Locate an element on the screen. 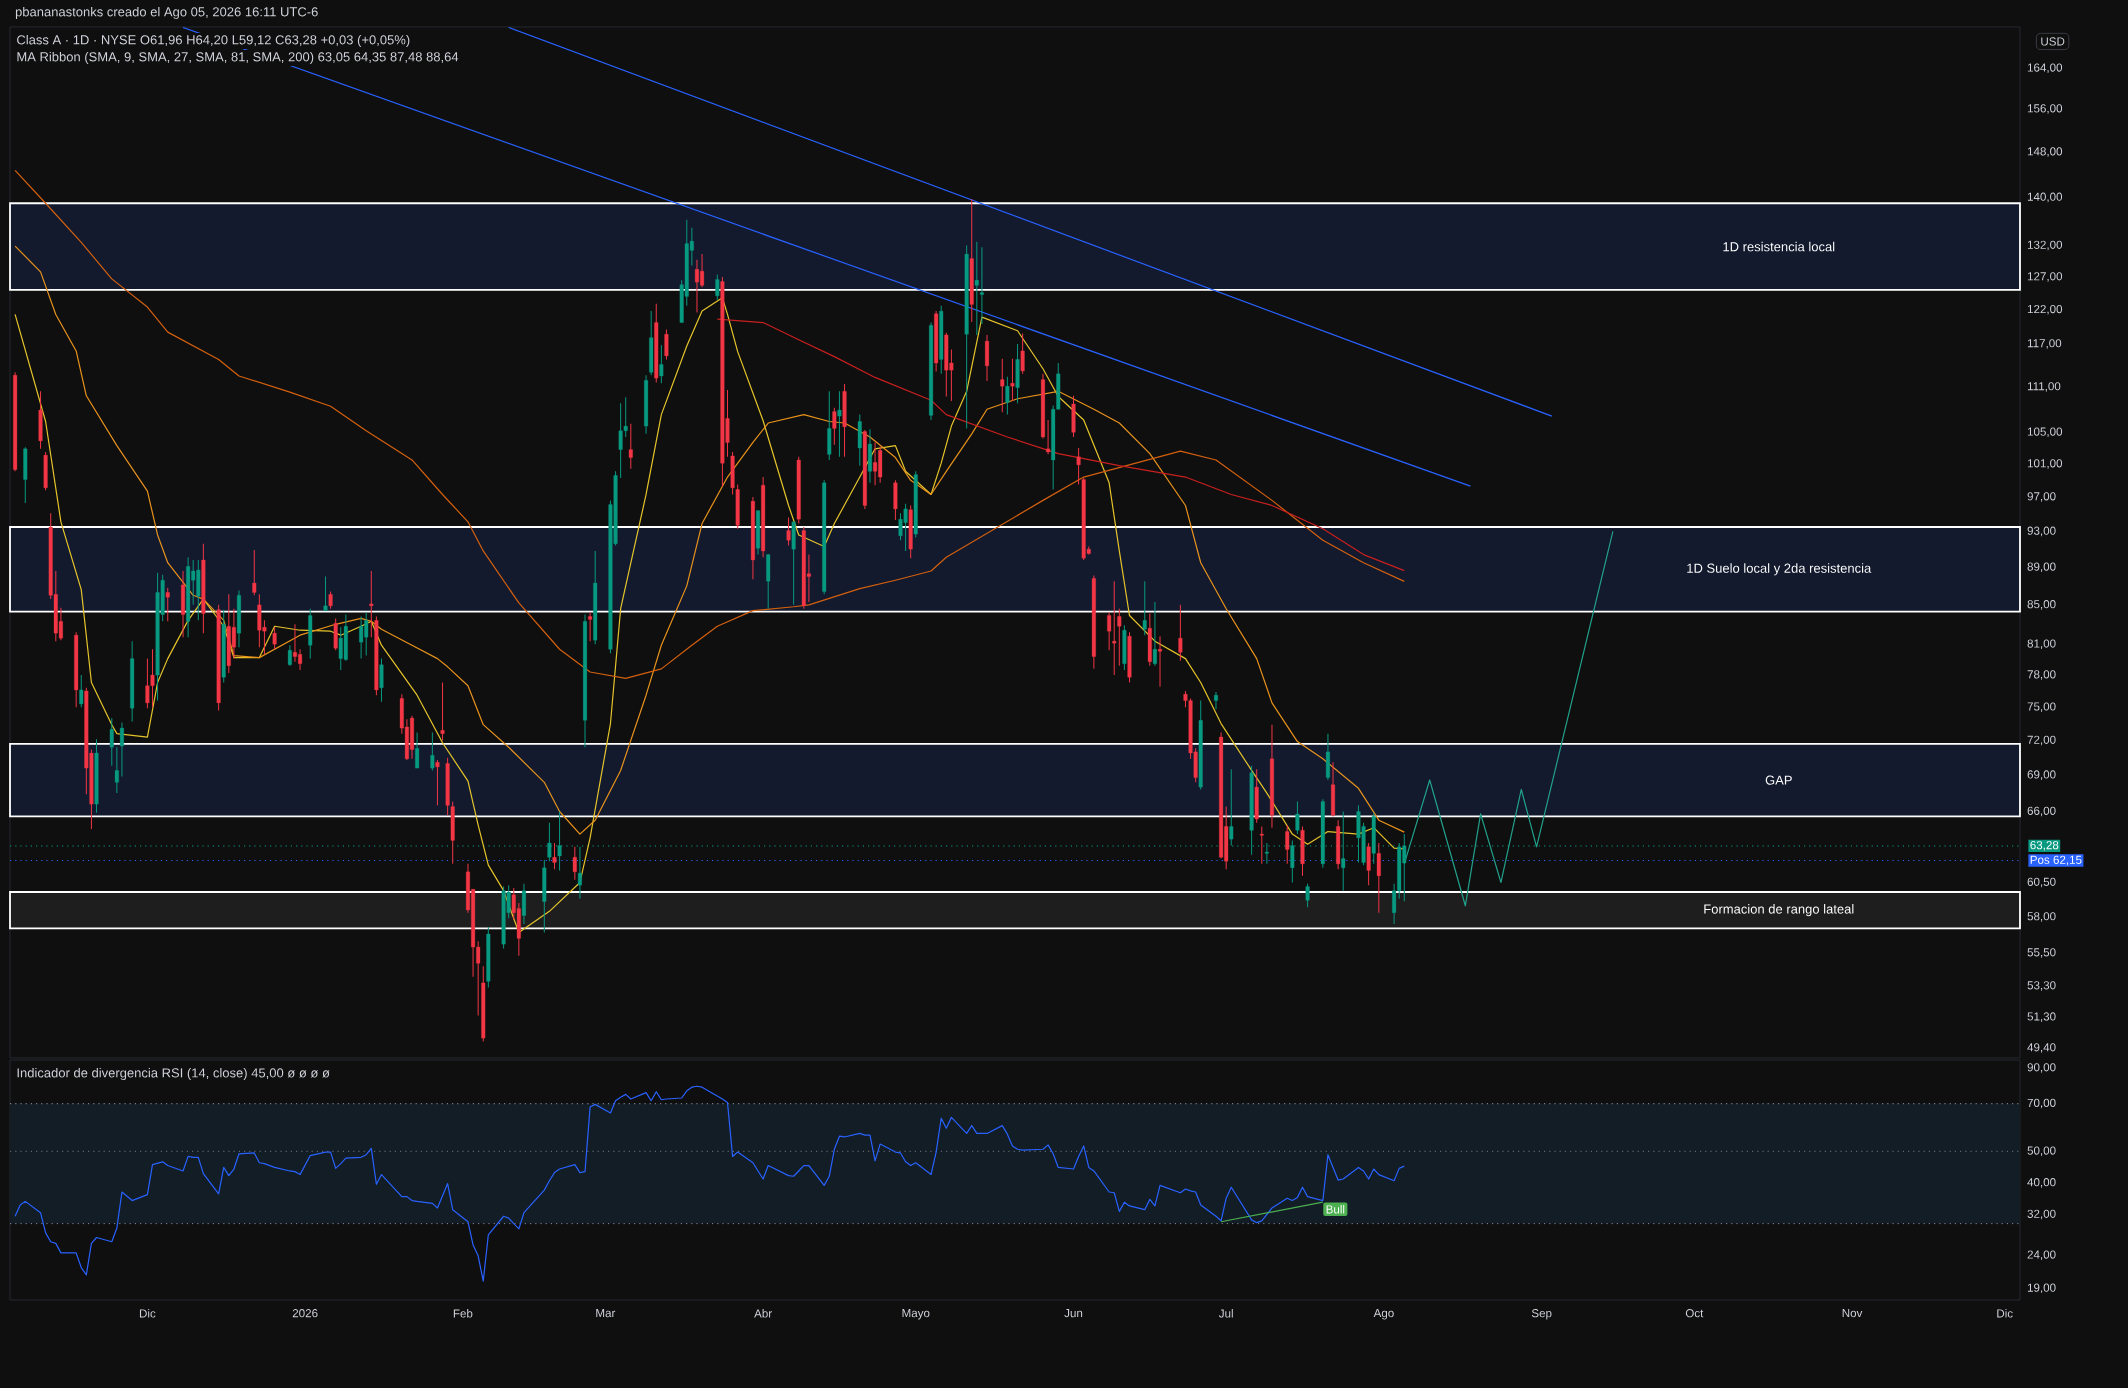 This screenshot has width=2128, height=1388. y-tick-label: 51,30 is located at coordinates (2041, 1017).